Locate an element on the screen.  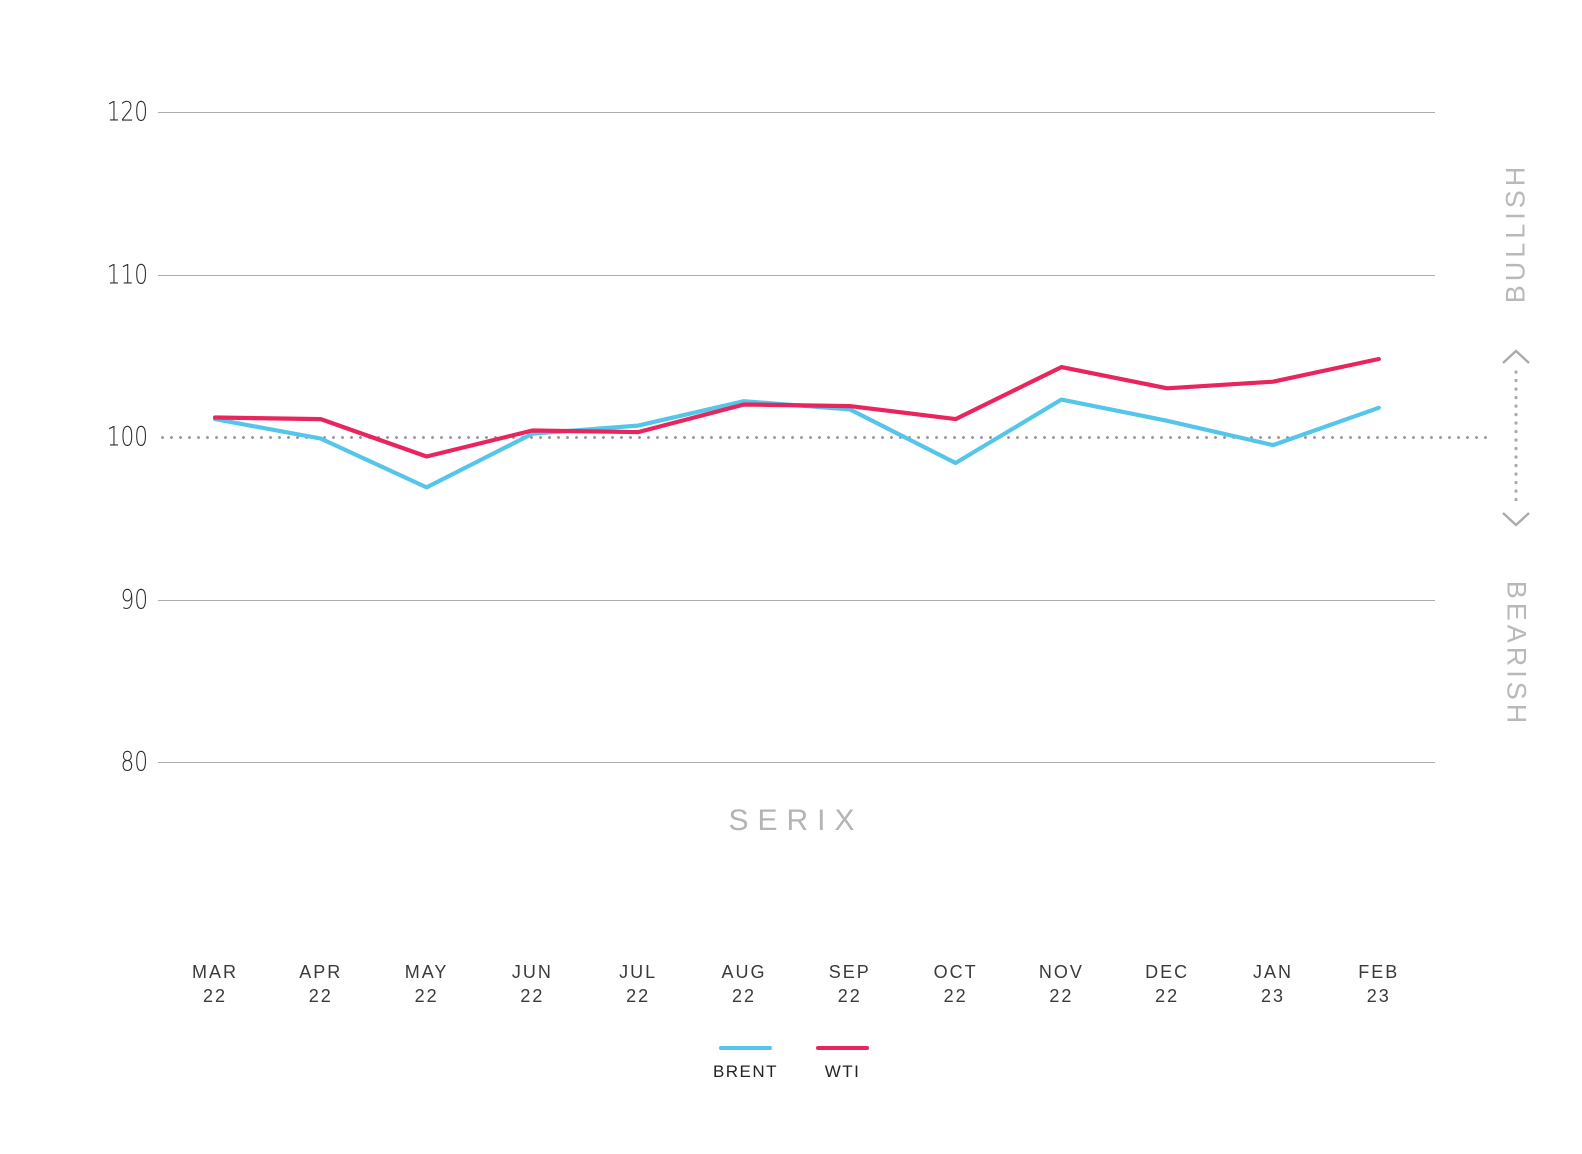
legend-item-brent: BRENT is located at coordinates (745, 1064).